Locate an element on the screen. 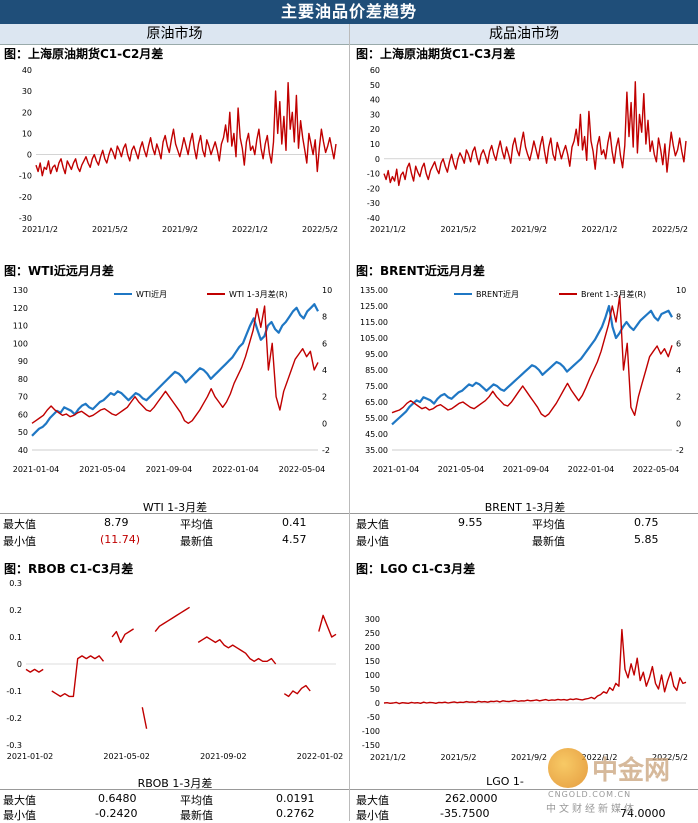  section-header-products: 成品油市场 is located at coordinates (524, 34).